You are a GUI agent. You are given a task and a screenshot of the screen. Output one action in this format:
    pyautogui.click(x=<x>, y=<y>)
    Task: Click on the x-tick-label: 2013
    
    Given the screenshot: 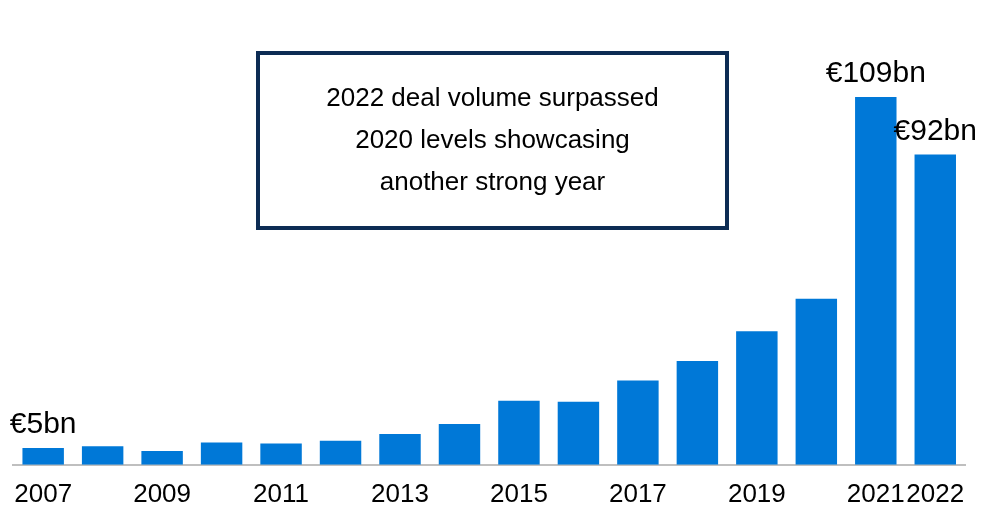 What is the action you would take?
    pyautogui.click(x=400, y=492)
    